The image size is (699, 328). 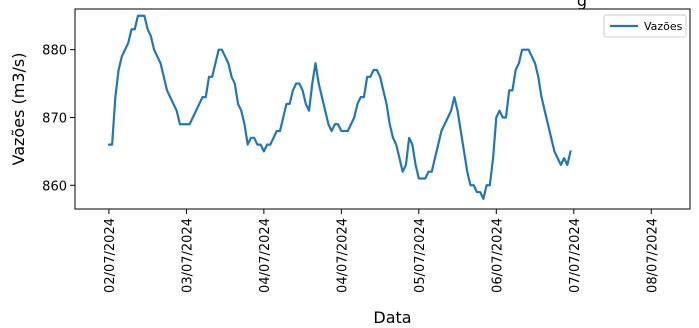 I want to click on y-tick-label: 880, so click(x=54, y=51).